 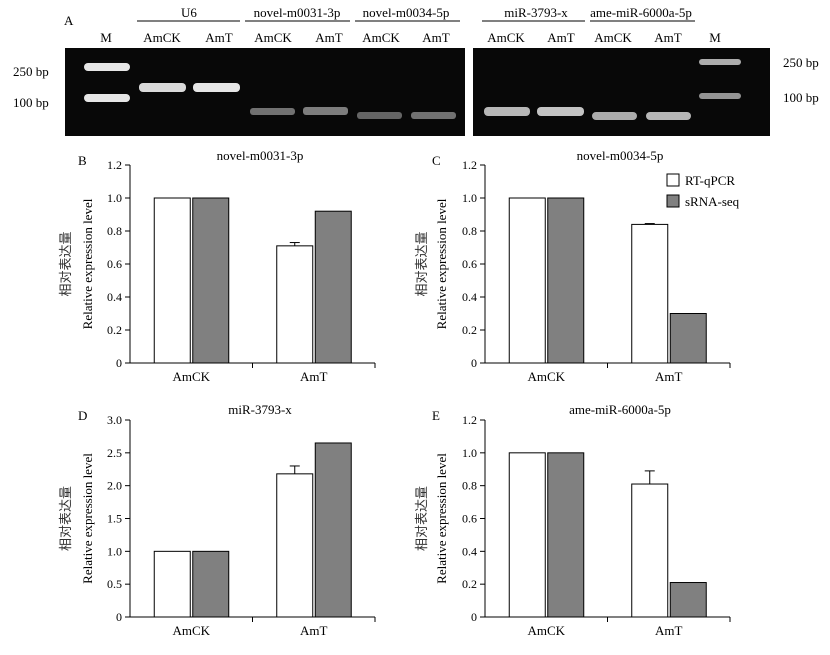 What do you see at coordinates (710, 180) in the screenshot?
I see `legend-label: RT-qPCR` at bounding box center [710, 180].